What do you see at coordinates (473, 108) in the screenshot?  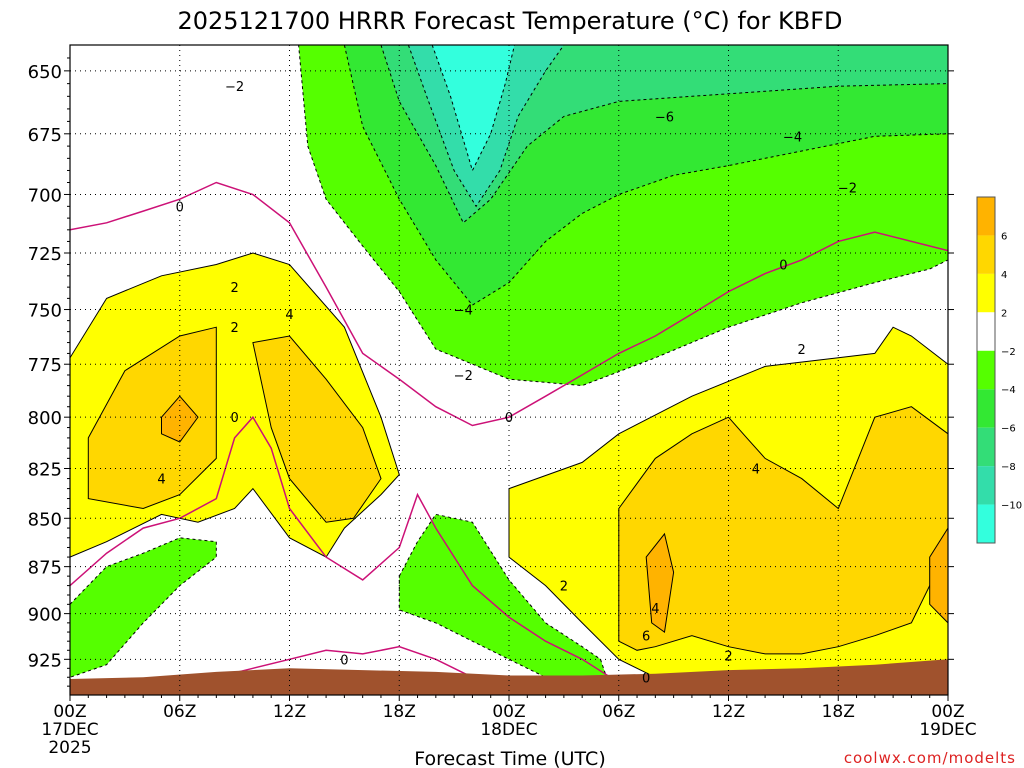 I see `temperature-region-minus10` at bounding box center [473, 108].